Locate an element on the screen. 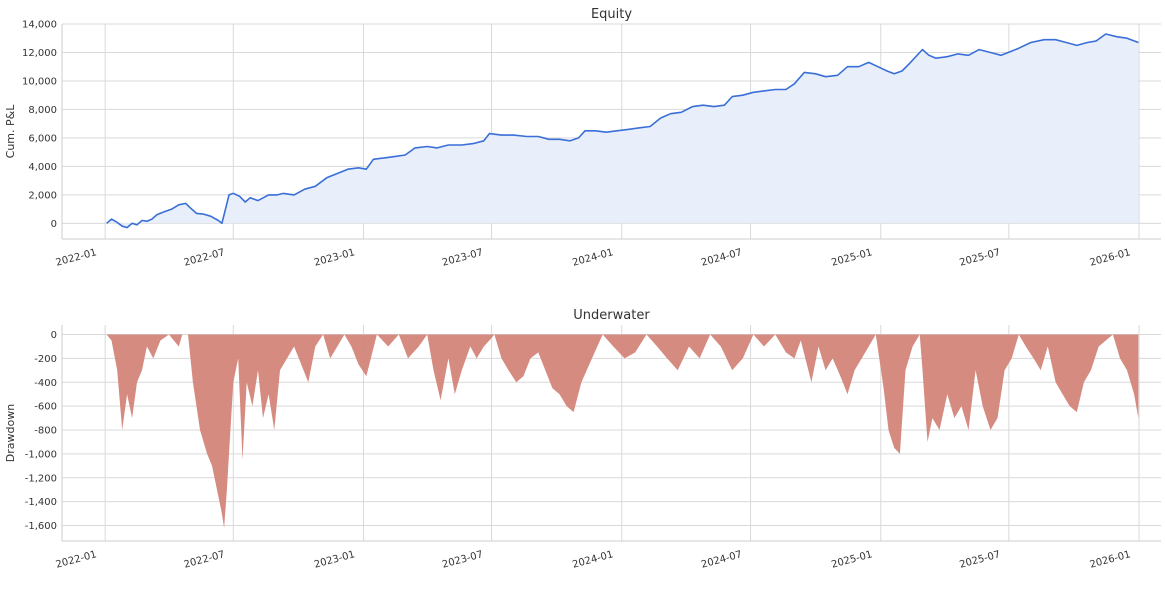 Image resolution: width=1165 pixels, height=592 pixels. y-tick-label: -1,200 is located at coordinates (41, 478).